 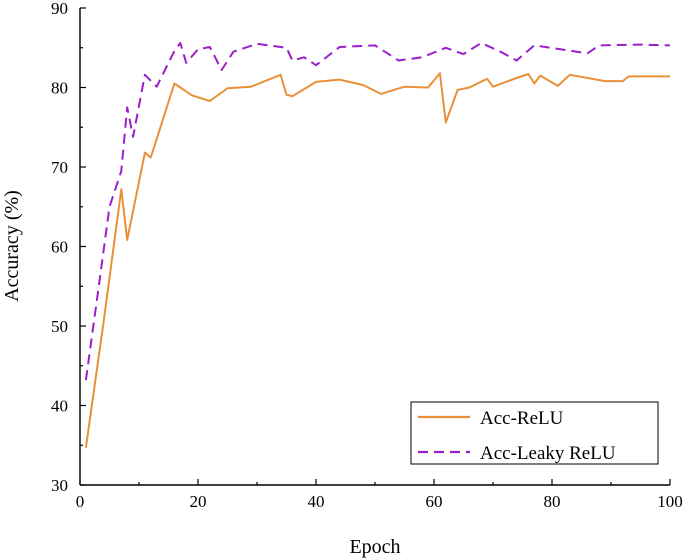 What do you see at coordinates (59, 167) in the screenshot?
I see `y-tick-label: 70` at bounding box center [59, 167].